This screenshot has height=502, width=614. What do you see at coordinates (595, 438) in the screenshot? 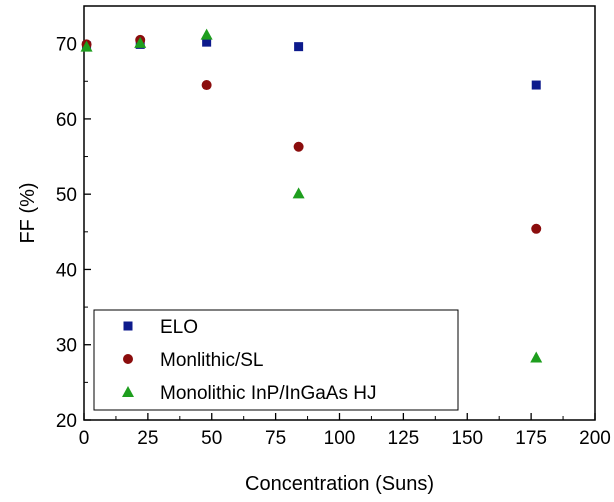
I see `x-tick-label: 200` at bounding box center [595, 438].